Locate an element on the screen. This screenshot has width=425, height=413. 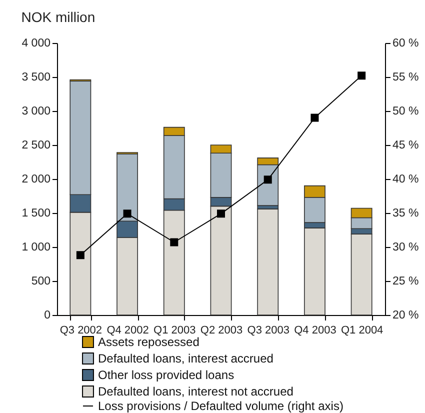
y-tick-label: 1 500 is located at coordinates (36, 214).